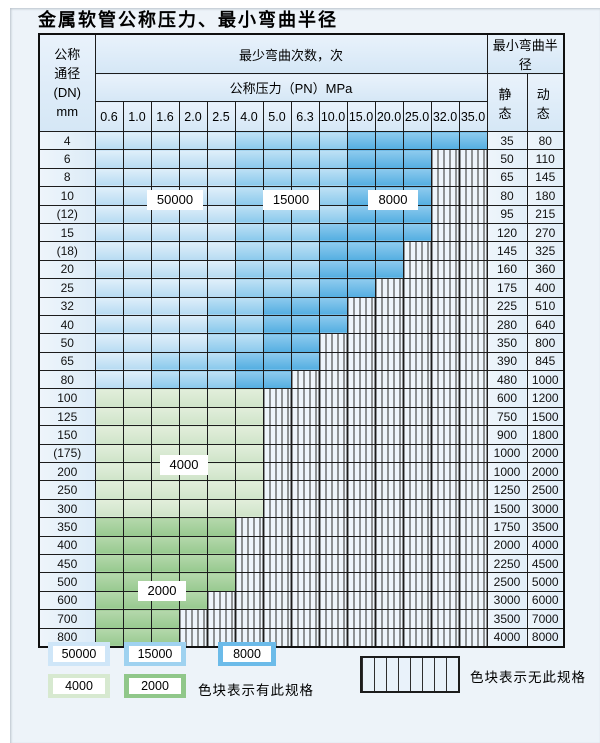 This screenshot has width=600, height=743. What do you see at coordinates (79, 654) in the screenshot?
I see `legend-swatch-50000: 50000` at bounding box center [79, 654].